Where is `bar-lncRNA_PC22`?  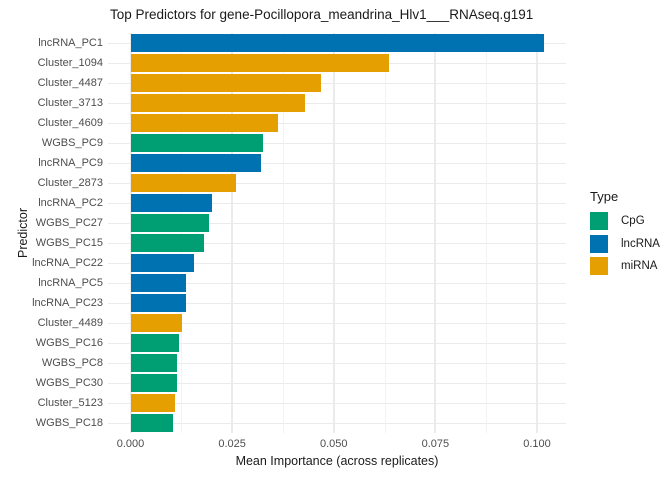
bar-lncRNA_PC22 is located at coordinates (162, 263).